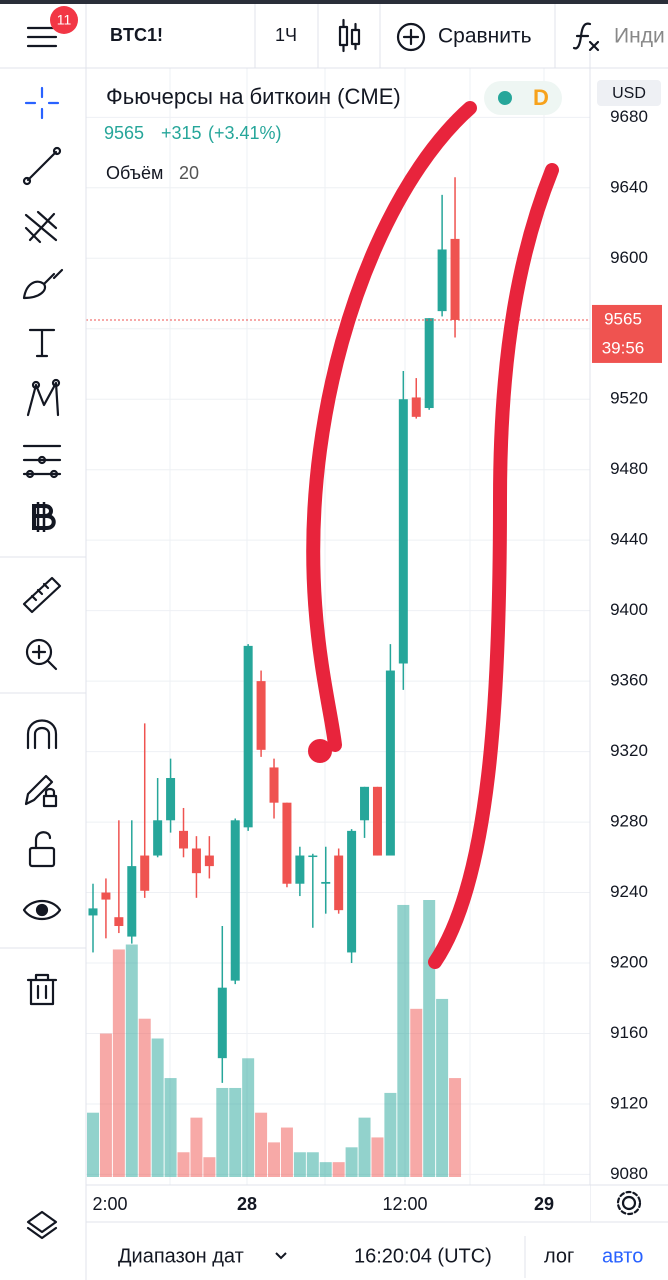 Image resolution: width=668 pixels, height=1280 pixels. What do you see at coordinates (136, 35) in the screenshot?
I see `symbol: BTC1!` at bounding box center [136, 35].